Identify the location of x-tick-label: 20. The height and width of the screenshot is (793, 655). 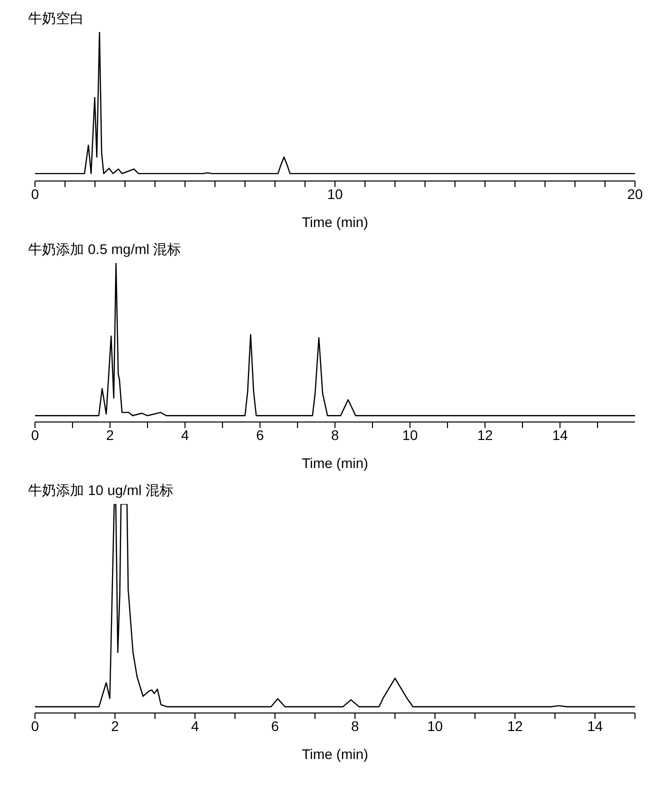
(635, 194).